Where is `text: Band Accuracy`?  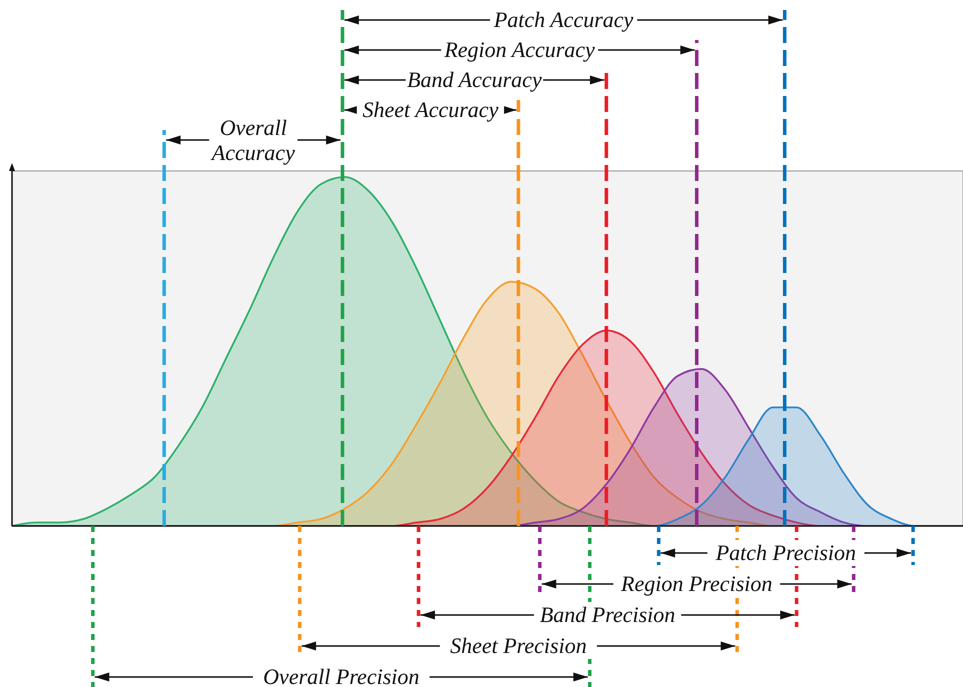
text: Band Accuracy is located at coordinates (474, 79).